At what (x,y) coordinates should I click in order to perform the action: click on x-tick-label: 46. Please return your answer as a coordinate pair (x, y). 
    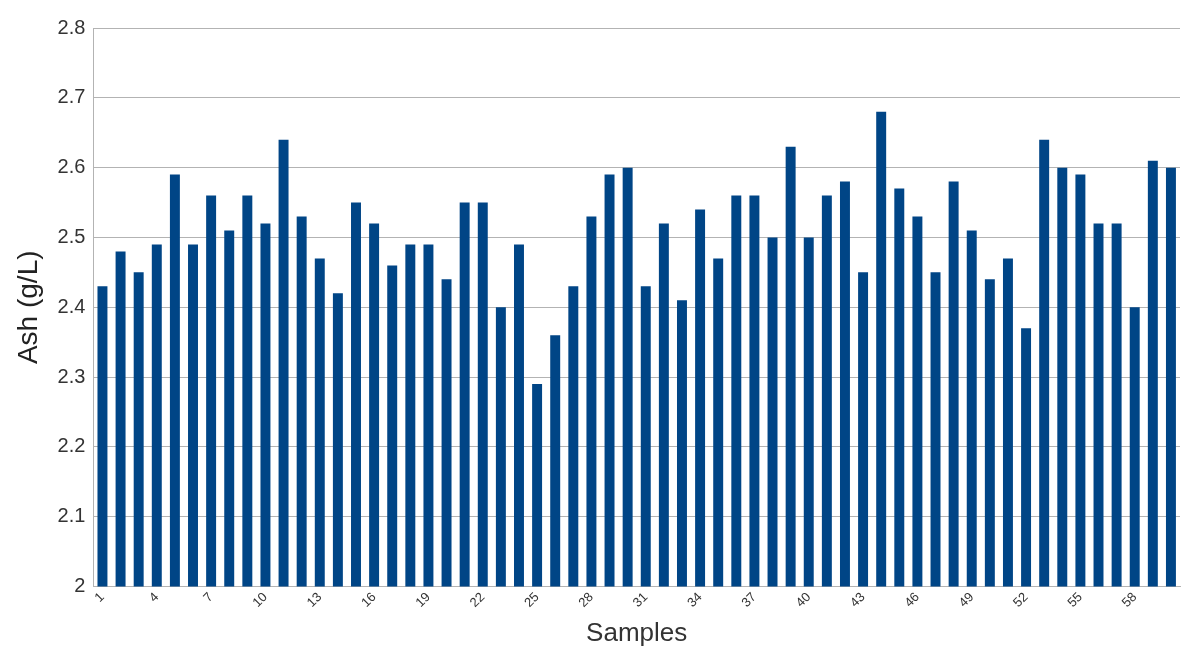
    Looking at the image, I should click on (912, 599).